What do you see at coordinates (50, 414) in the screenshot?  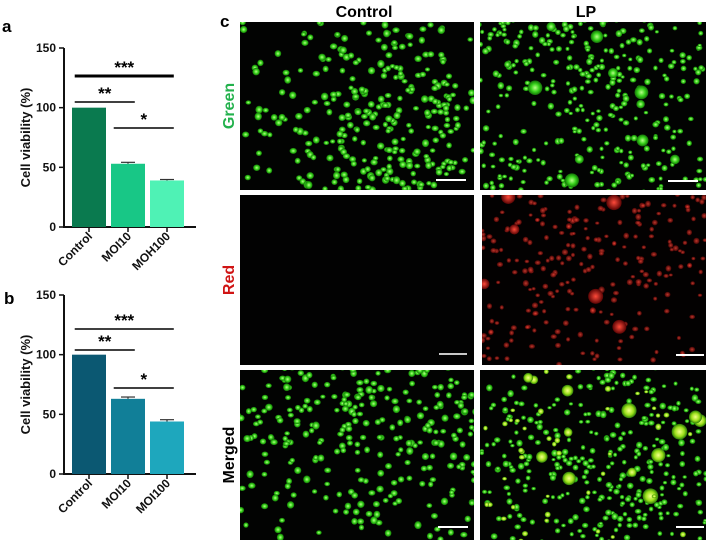 I see `y-tick-label: 50` at bounding box center [50, 414].